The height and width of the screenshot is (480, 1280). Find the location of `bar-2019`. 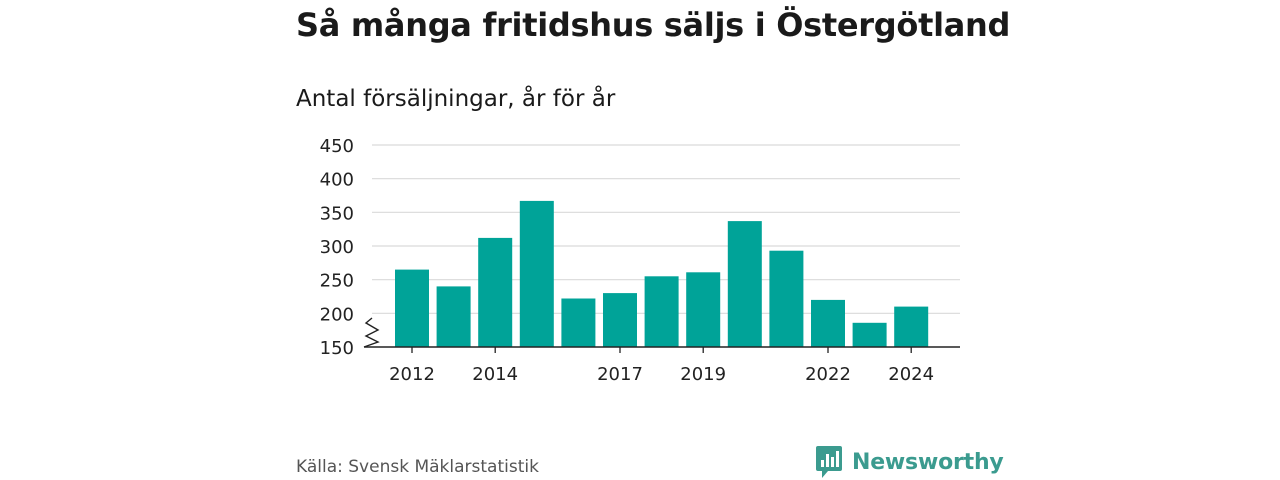

bar-2019 is located at coordinates (703, 309).